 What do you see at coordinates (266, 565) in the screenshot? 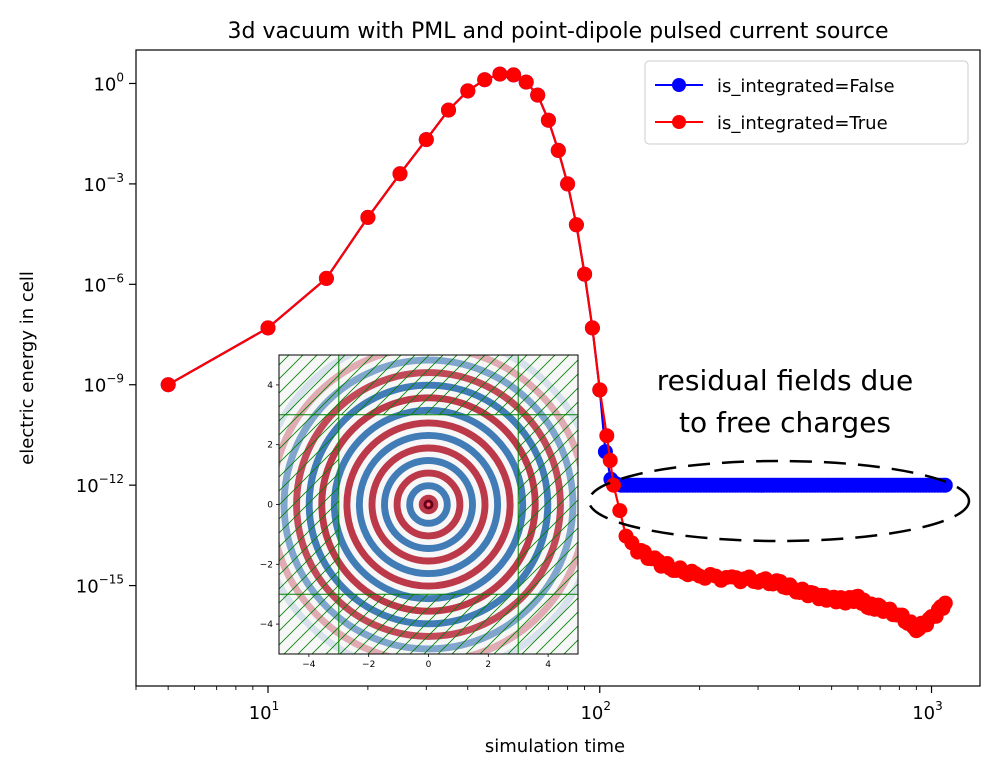
I see `inset-y-tick-label: −2` at bounding box center [266, 565].